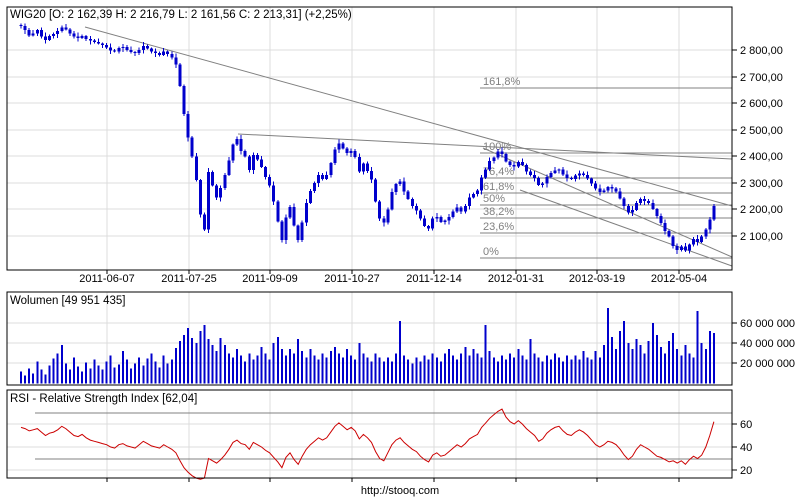  Describe the element at coordinates (761, 184) in the screenshot. I see `price-axis-label: 2 300,00` at that location.